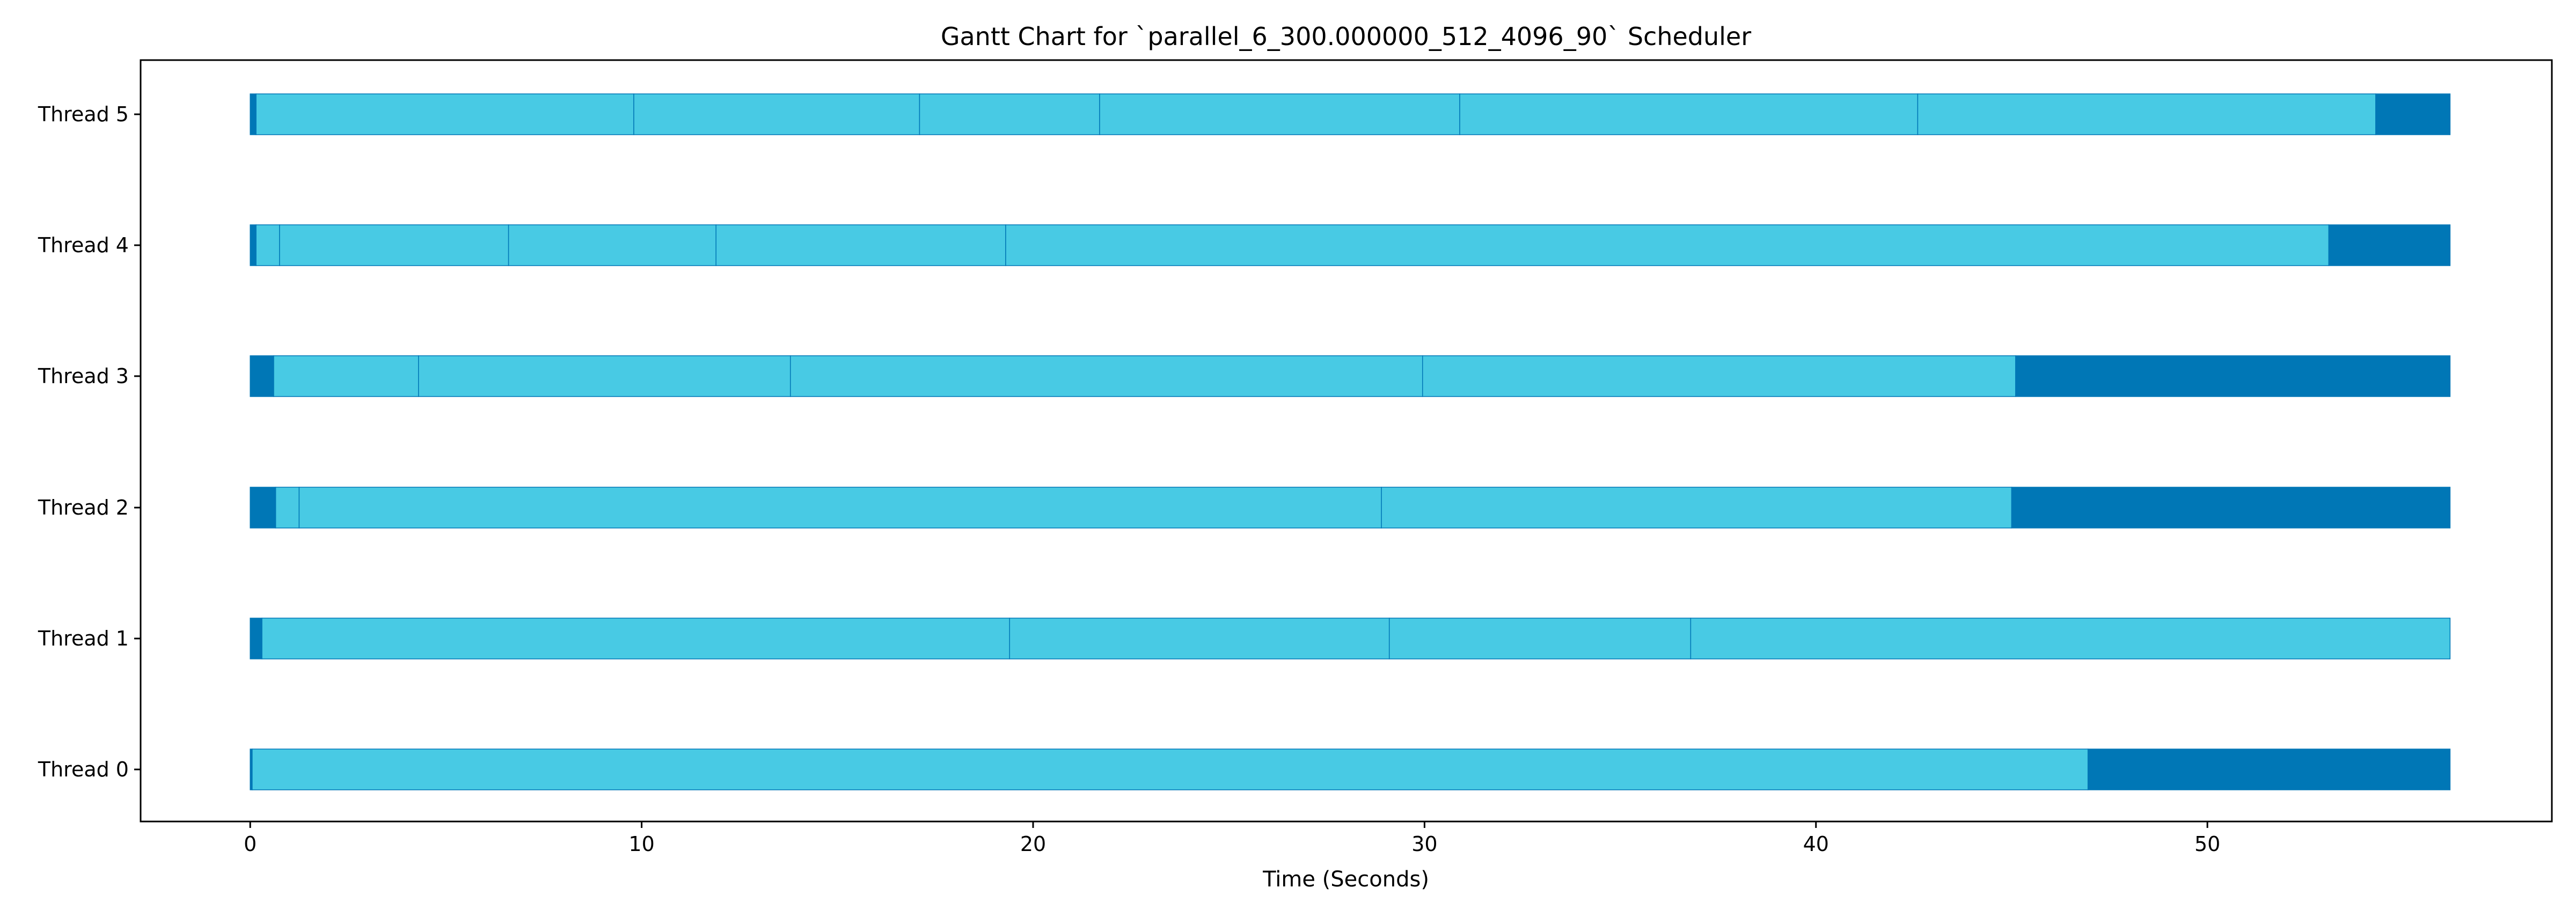 The width and height of the screenshot is (2576, 917). Describe the element at coordinates (83, 638) in the screenshot. I see `y-tick-label-thread-1: Thread 1` at that location.